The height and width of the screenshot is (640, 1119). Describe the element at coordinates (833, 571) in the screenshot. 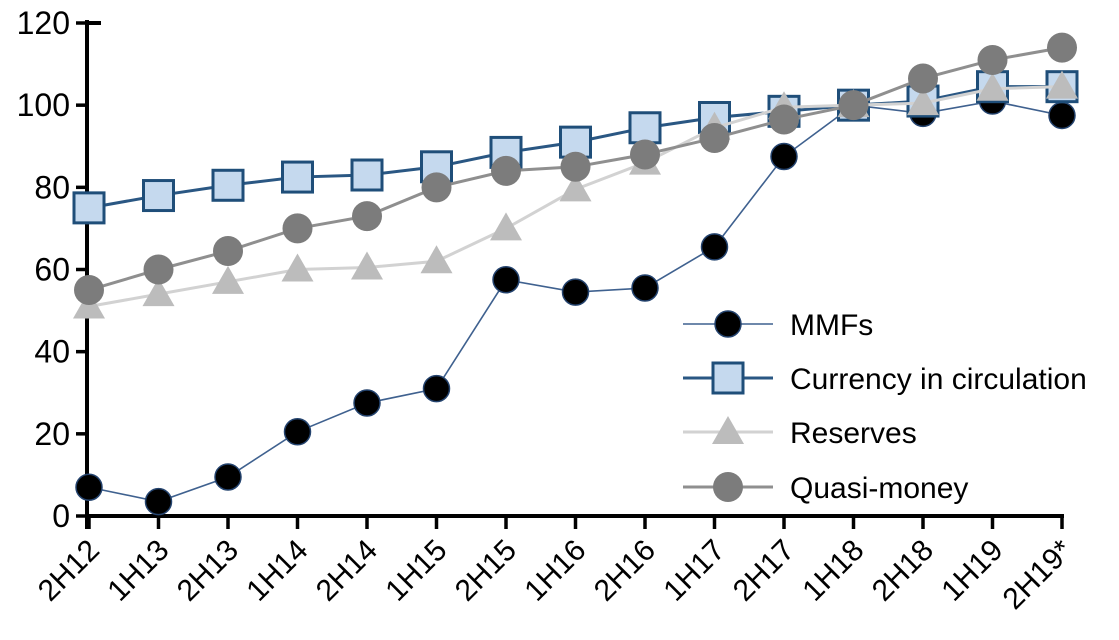

I see `x-tick-label: 1H18` at that location.